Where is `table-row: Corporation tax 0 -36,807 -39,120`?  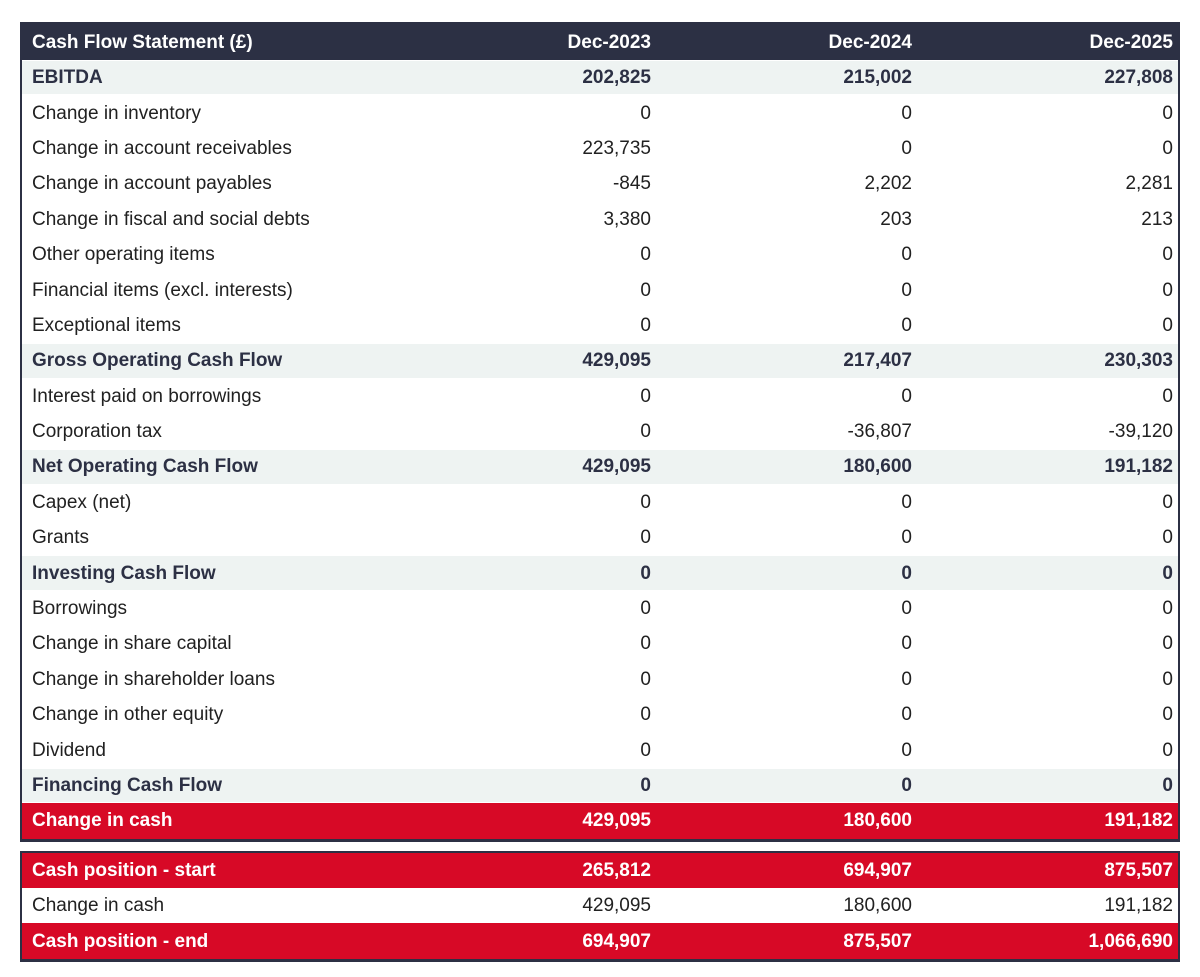
table-row: Corporation tax 0 -36,807 -39,120 is located at coordinates (600, 431).